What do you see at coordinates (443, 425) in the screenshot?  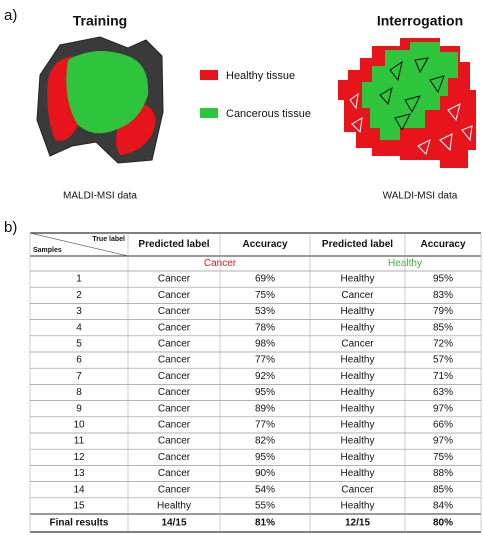 I see `table-cell: 66%` at bounding box center [443, 425].